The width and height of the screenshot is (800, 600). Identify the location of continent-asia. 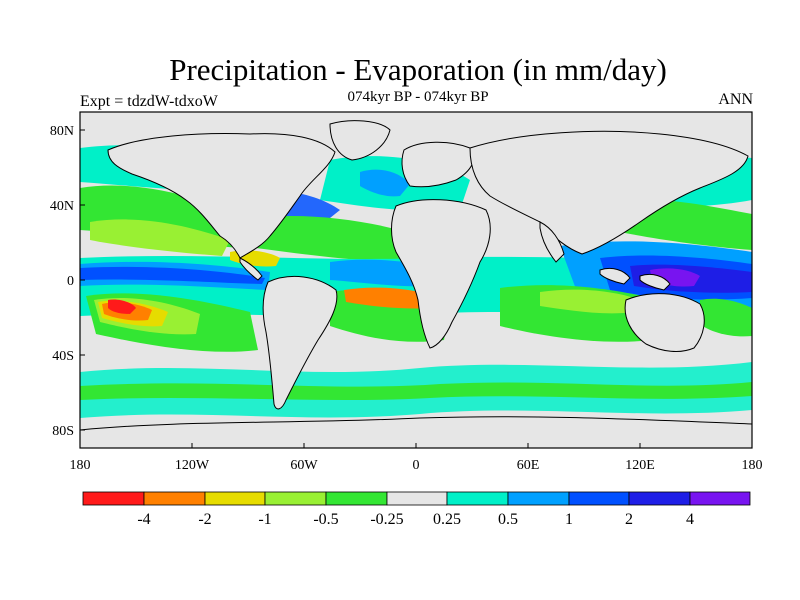
(609, 192).